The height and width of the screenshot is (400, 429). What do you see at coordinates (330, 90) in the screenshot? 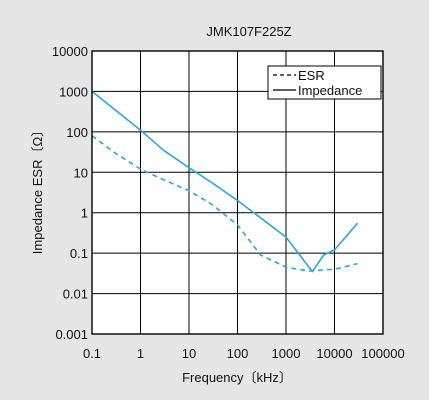
I see `legend-label-impedance: Impedance` at bounding box center [330, 90].